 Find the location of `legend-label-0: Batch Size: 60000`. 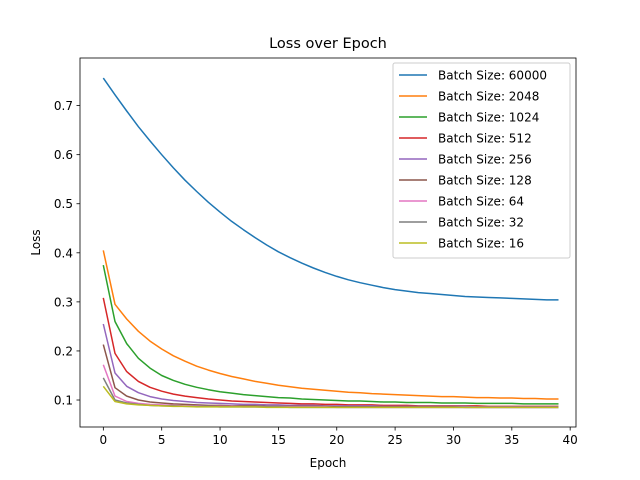

legend-label-0: Batch Size: 60000 is located at coordinates (492, 76).